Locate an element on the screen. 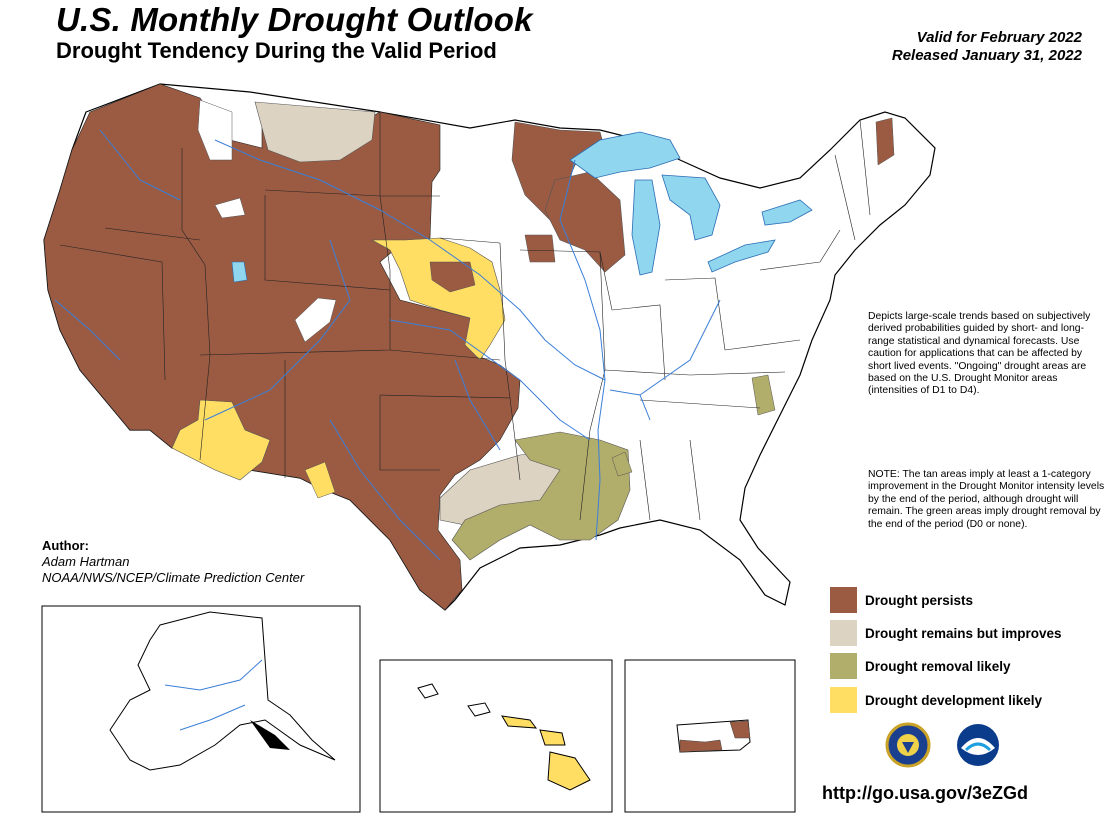 This screenshot has width=1110, height=820. page-title: U.S. Monthly Drought Outlook is located at coordinates (294, 19).